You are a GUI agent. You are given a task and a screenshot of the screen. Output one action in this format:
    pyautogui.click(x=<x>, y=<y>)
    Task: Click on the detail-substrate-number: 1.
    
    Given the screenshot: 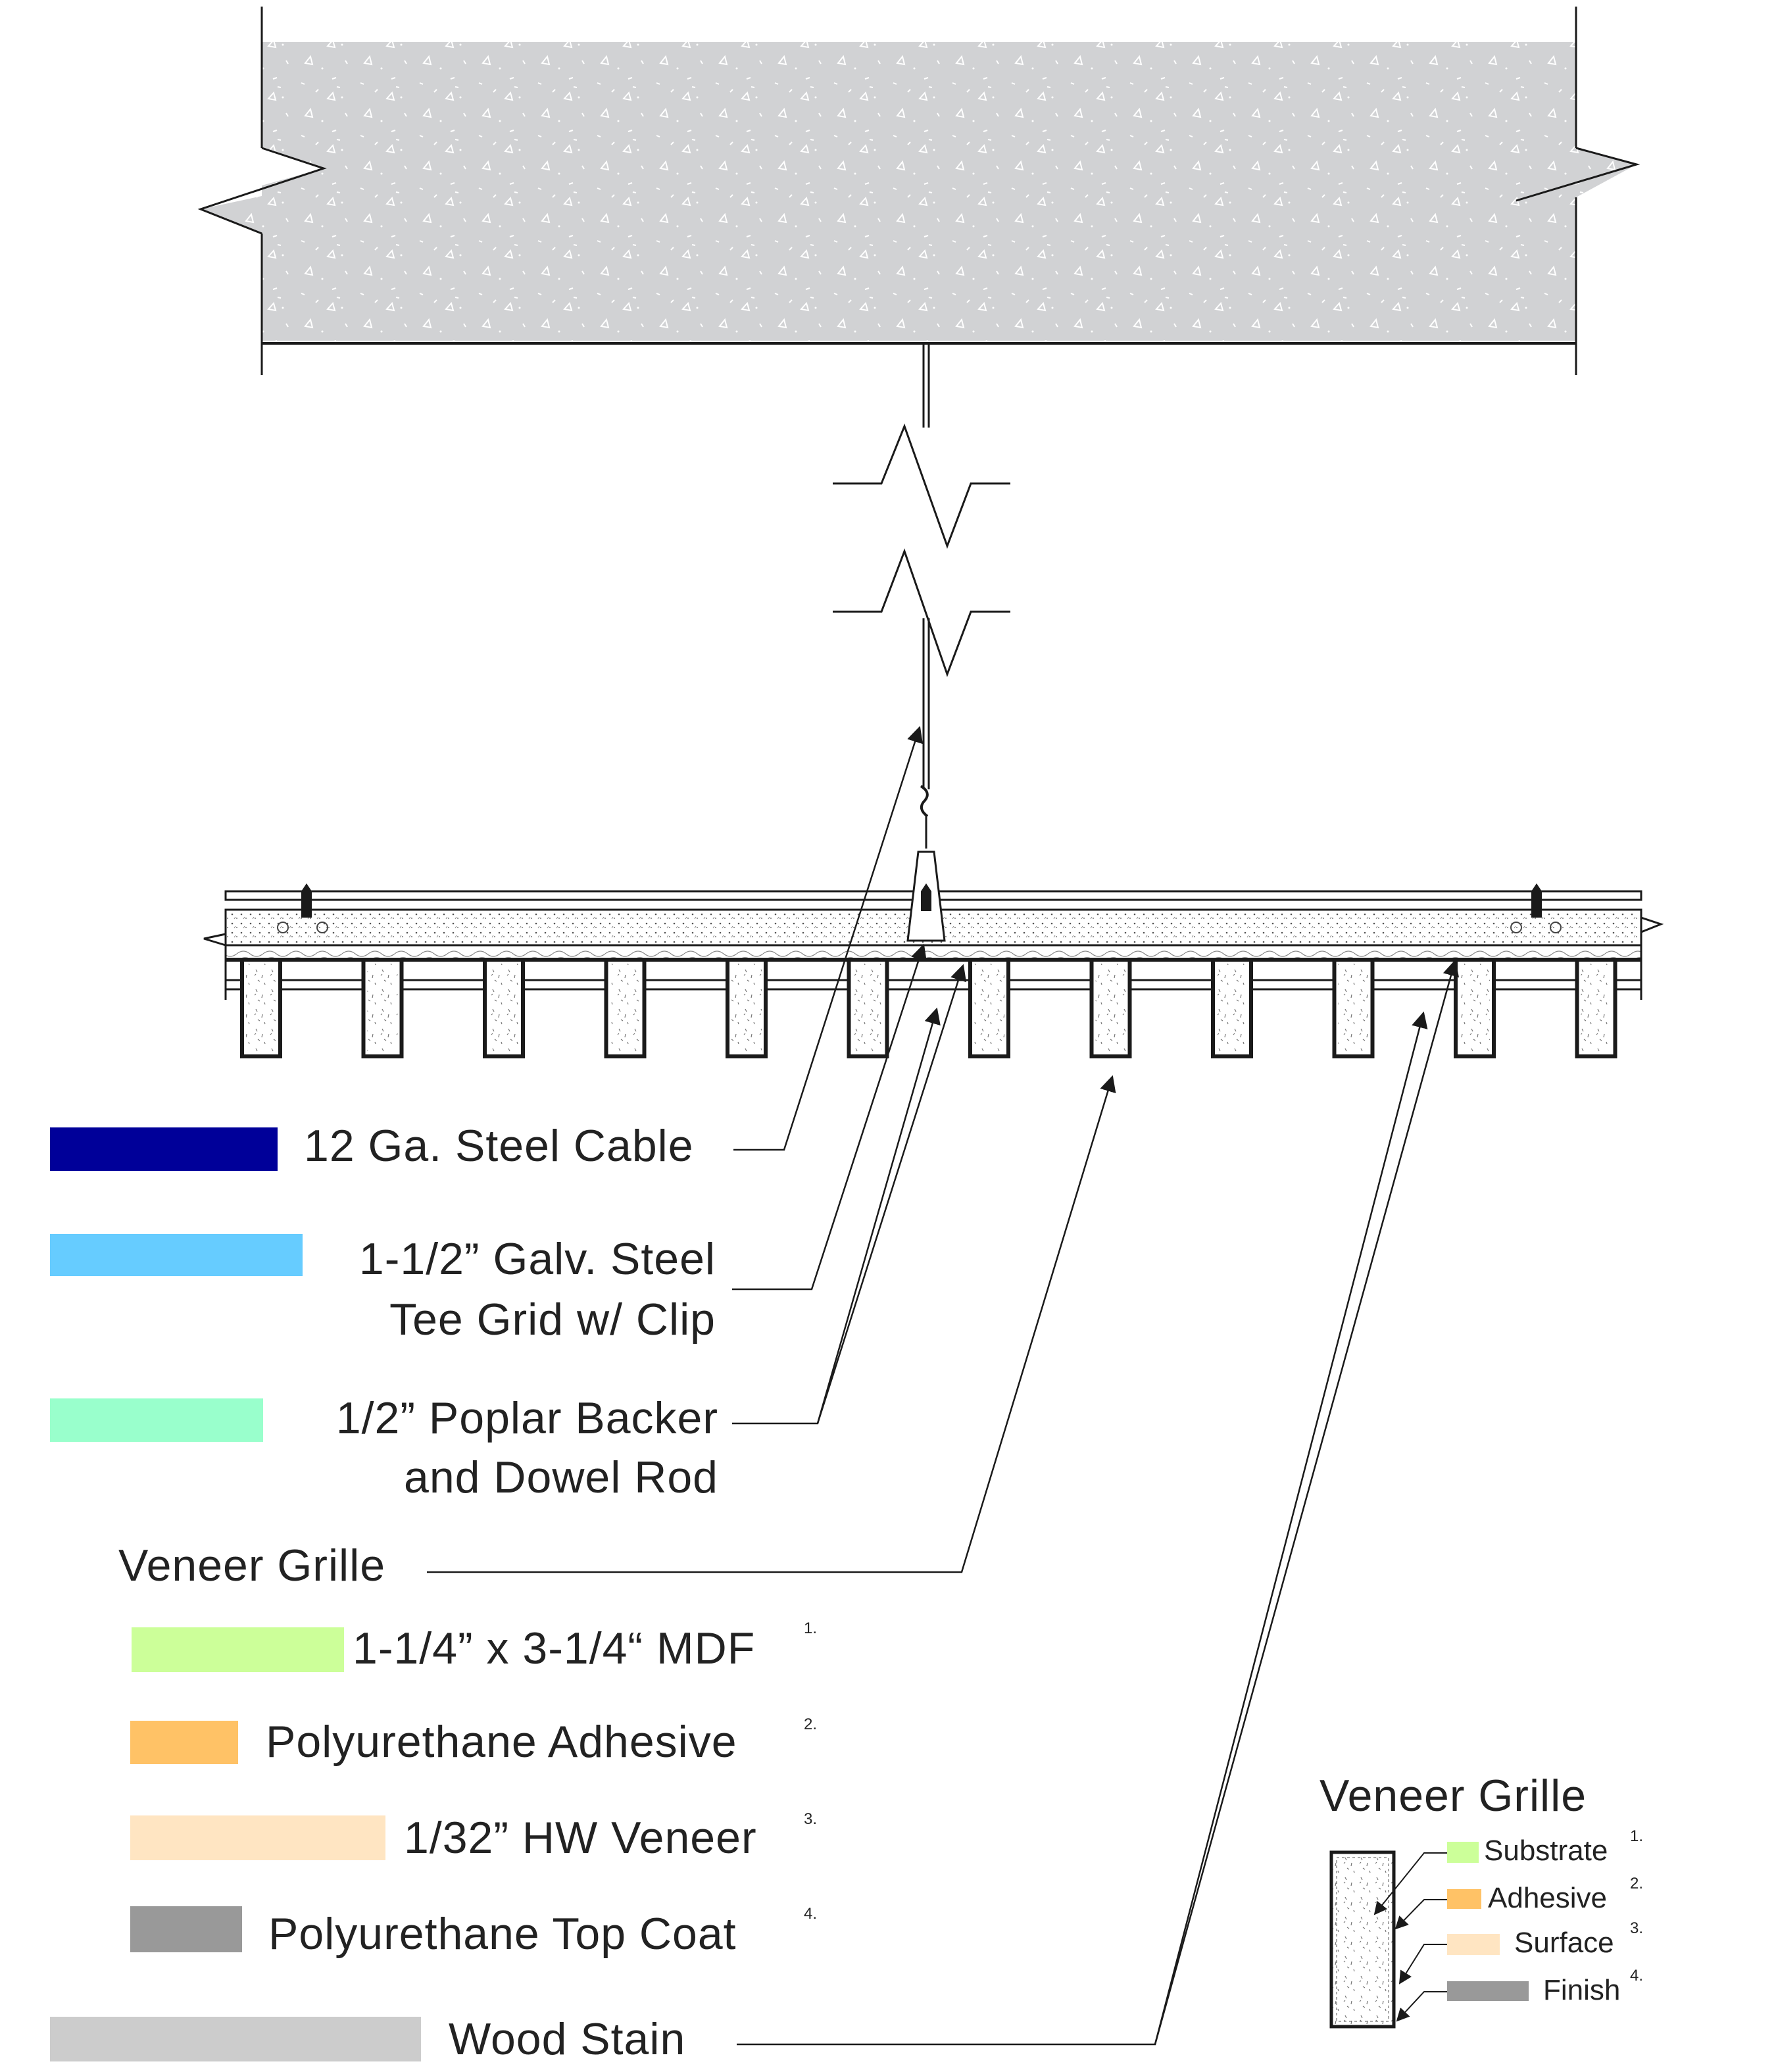 What is the action you would take?
    pyautogui.click(x=1637, y=1836)
    